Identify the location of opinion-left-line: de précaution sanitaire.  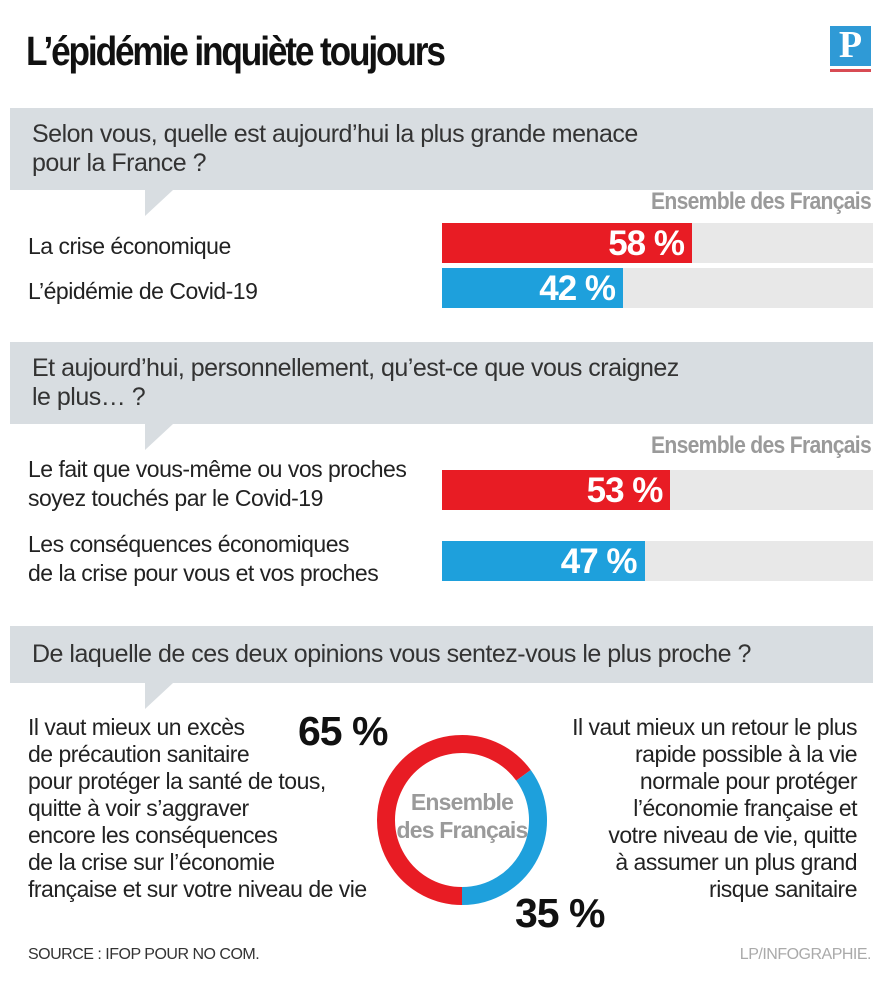
(139, 754).